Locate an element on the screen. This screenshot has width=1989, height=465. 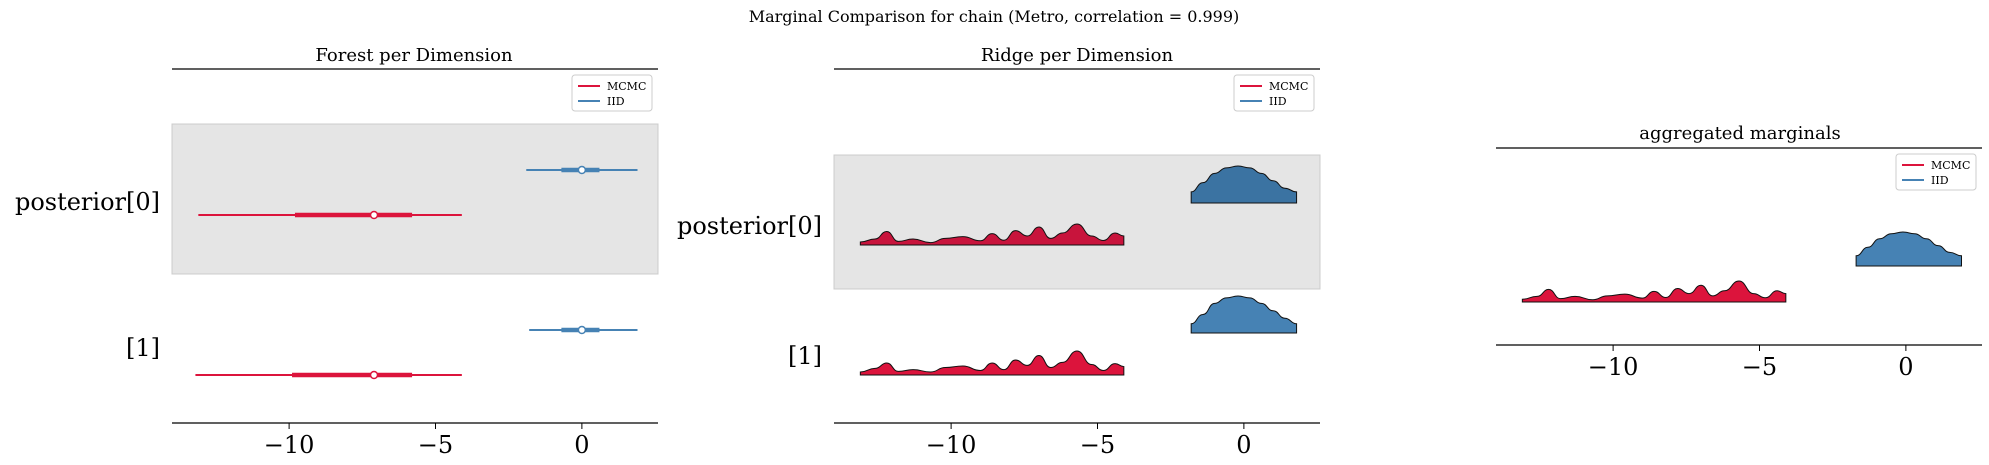
forest-row-label: posterior[0] is located at coordinates (87, 202).